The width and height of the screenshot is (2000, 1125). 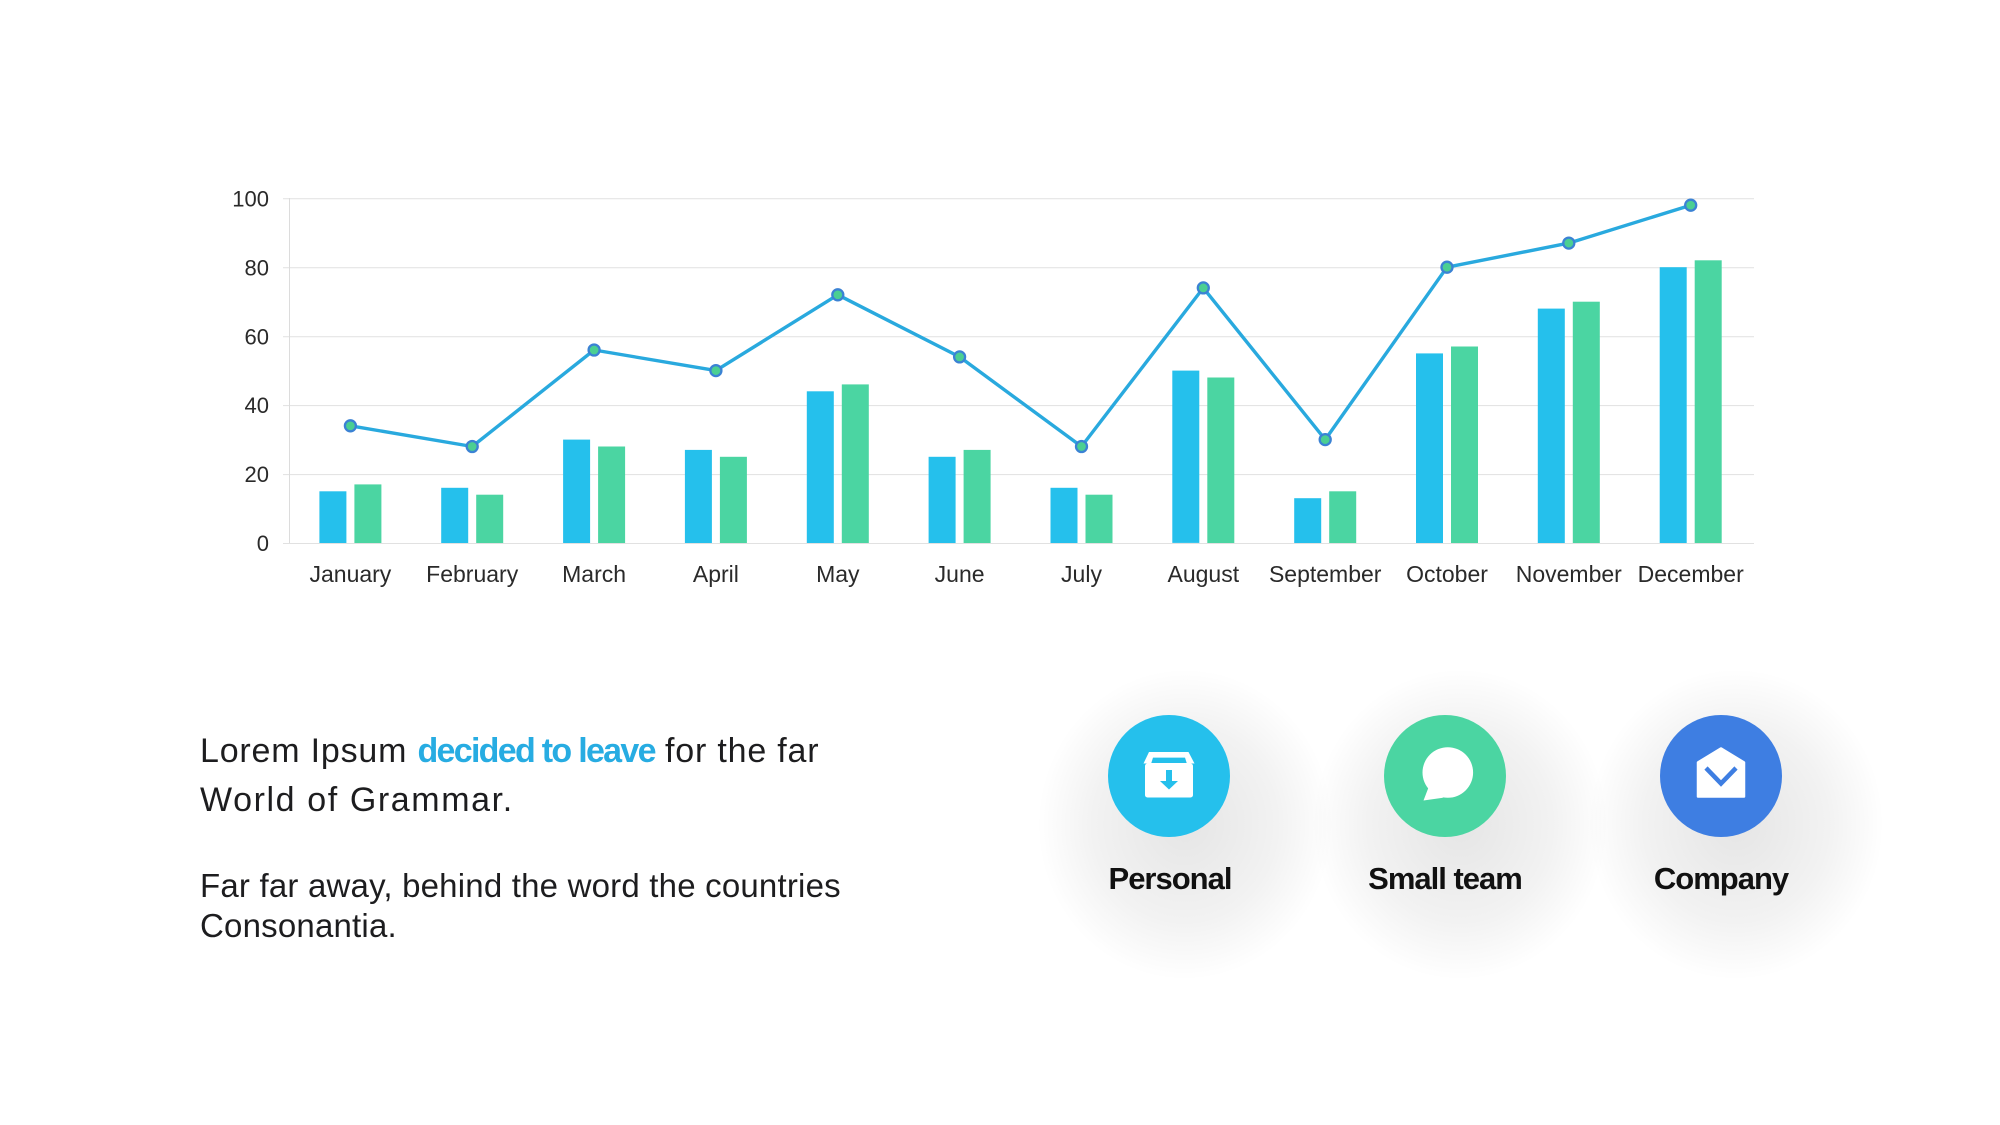 What do you see at coordinates (1691, 574) in the screenshot?
I see `svg-text: December` at bounding box center [1691, 574].